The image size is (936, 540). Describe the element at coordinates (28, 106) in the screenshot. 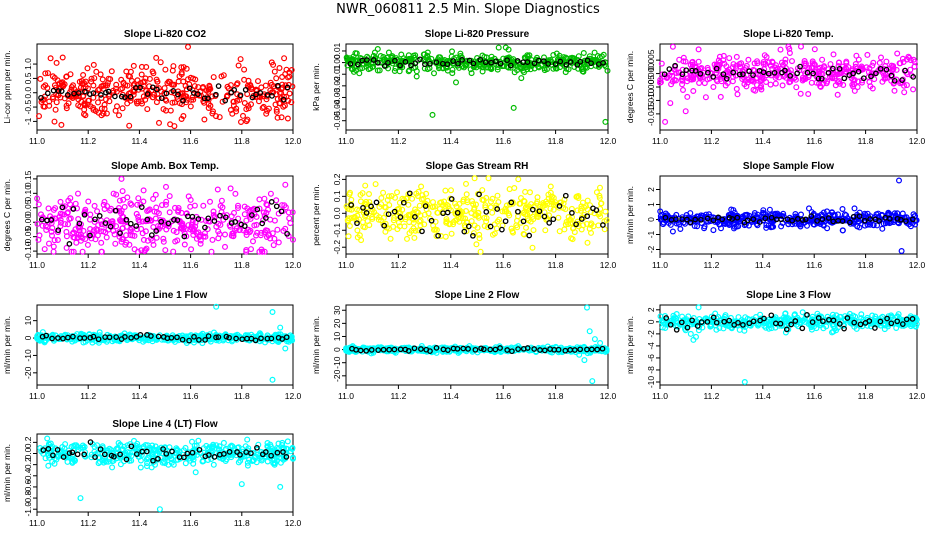

I see `y-tick-label: -0.5` at that location.